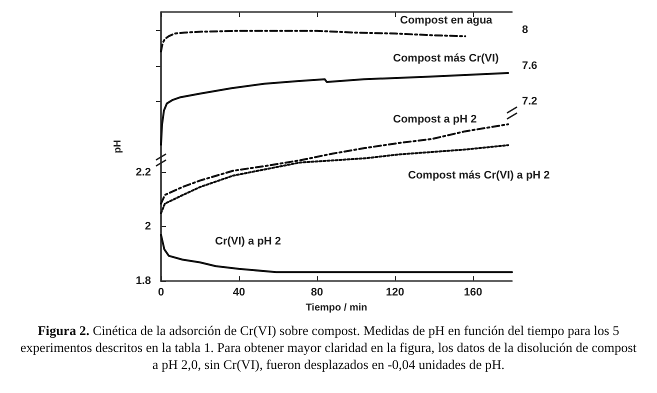  What do you see at coordinates (530, 102) in the screenshot?
I see `y2-tick-label: 7.2` at bounding box center [530, 102].